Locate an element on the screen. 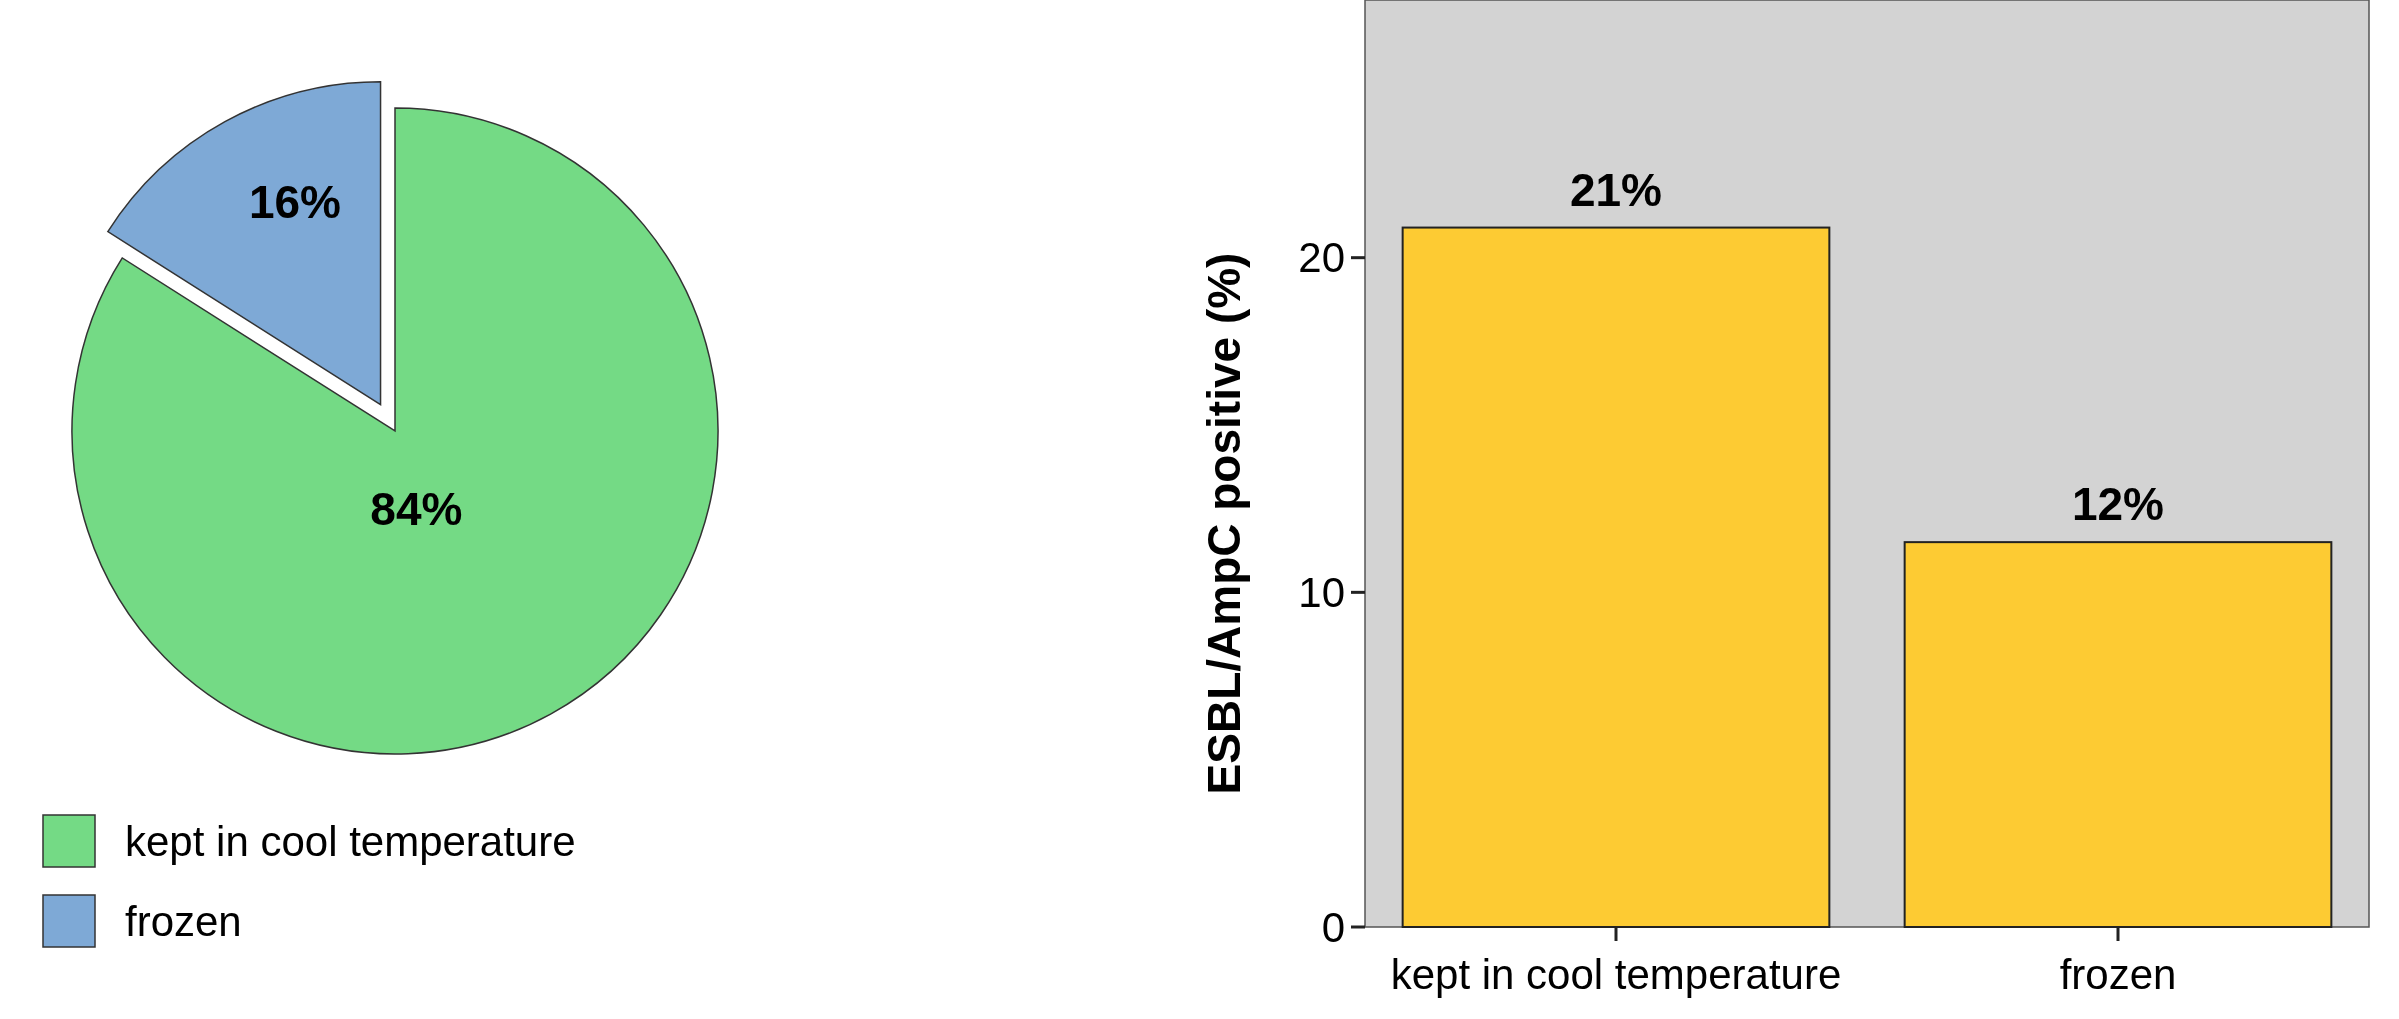 The width and height of the screenshot is (2399, 1019). y-tick-label: 20 is located at coordinates (1321, 258).